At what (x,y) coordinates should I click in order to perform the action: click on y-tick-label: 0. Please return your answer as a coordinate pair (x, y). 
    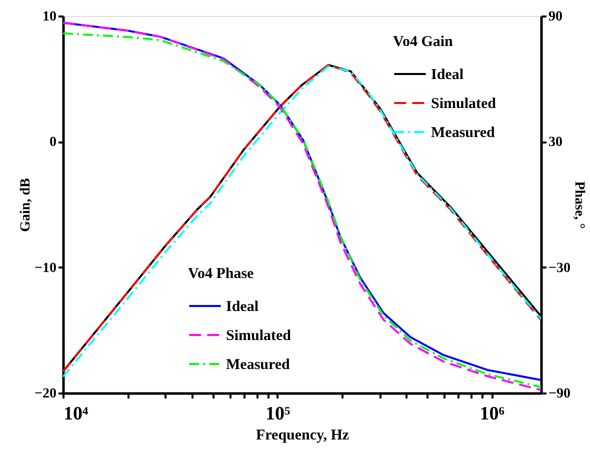
    Looking at the image, I should click on (53, 142).